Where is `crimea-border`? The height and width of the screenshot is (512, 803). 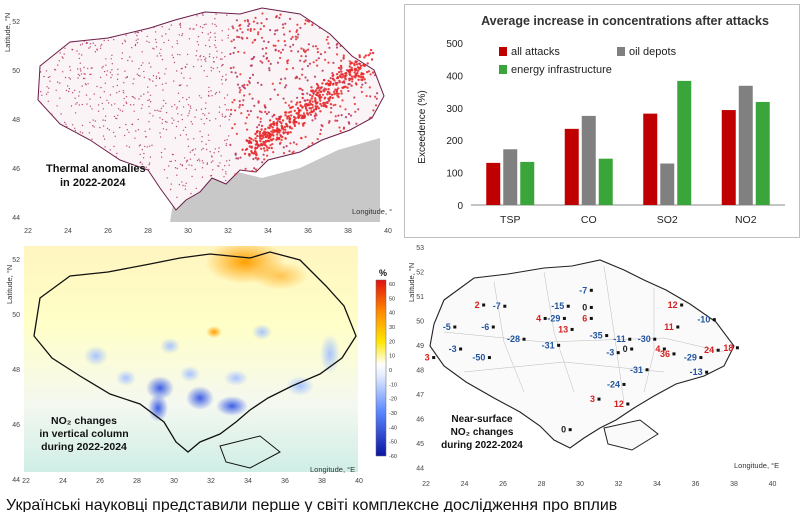 crimea-border is located at coordinates (250, 452).